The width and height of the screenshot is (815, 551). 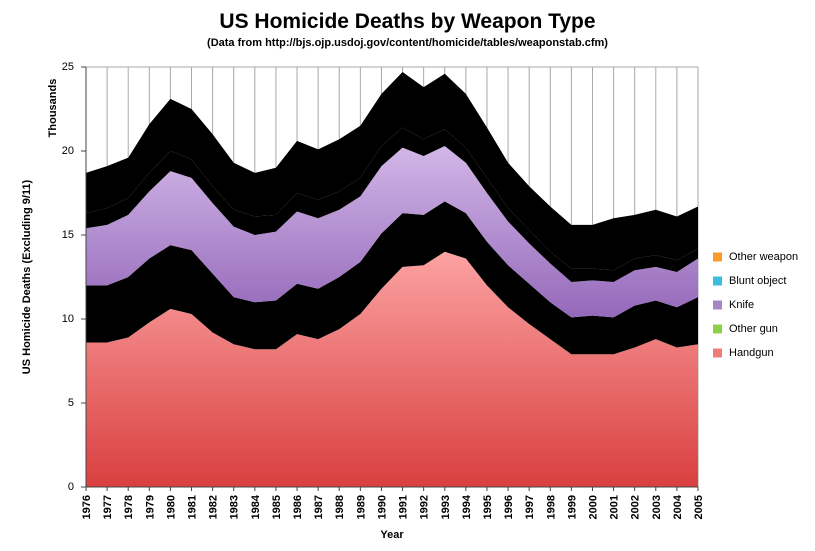 What do you see at coordinates (678, 506) in the screenshot?
I see `x-tick-label: 2004` at bounding box center [678, 506].